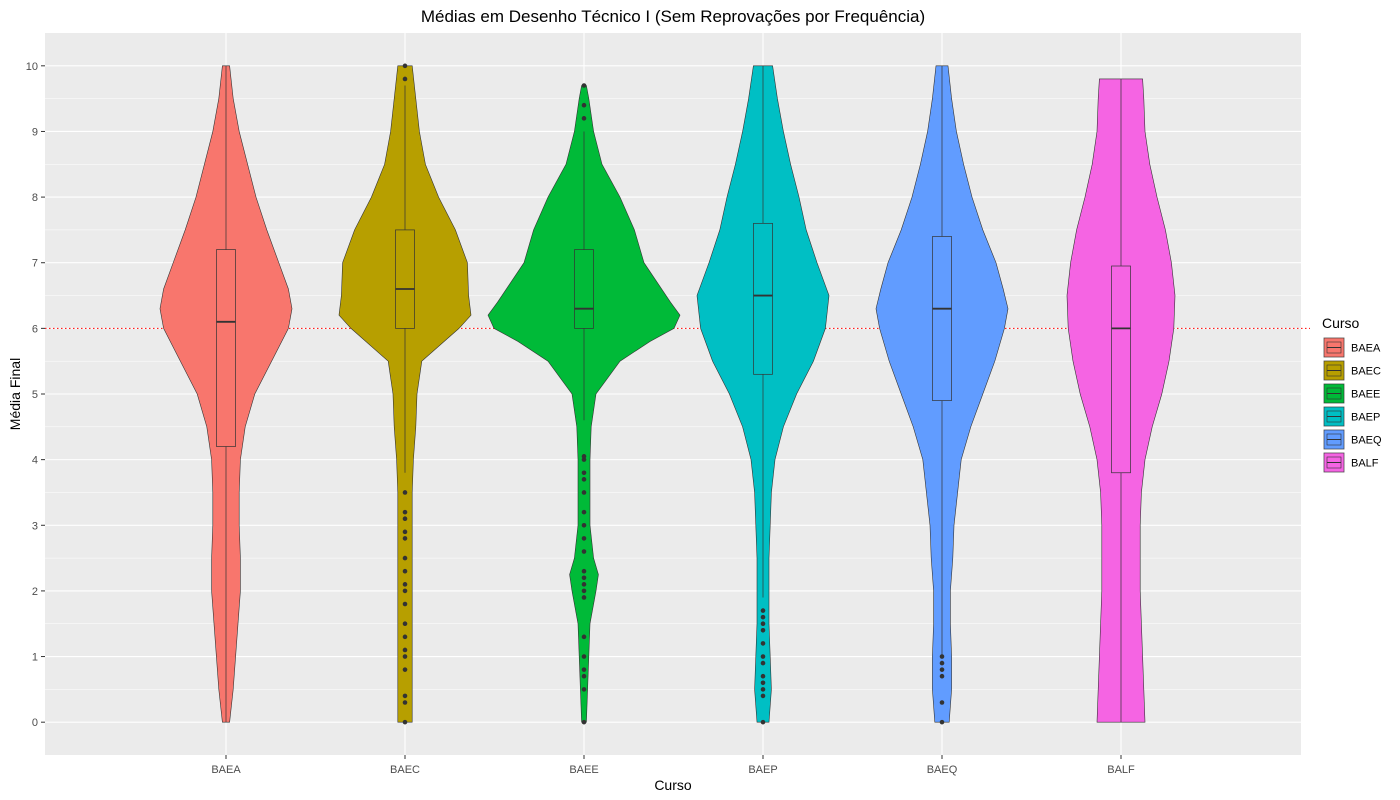 The image size is (1400, 800). Describe the element at coordinates (763, 395) in the screenshot. I see `violin-baep` at that location.